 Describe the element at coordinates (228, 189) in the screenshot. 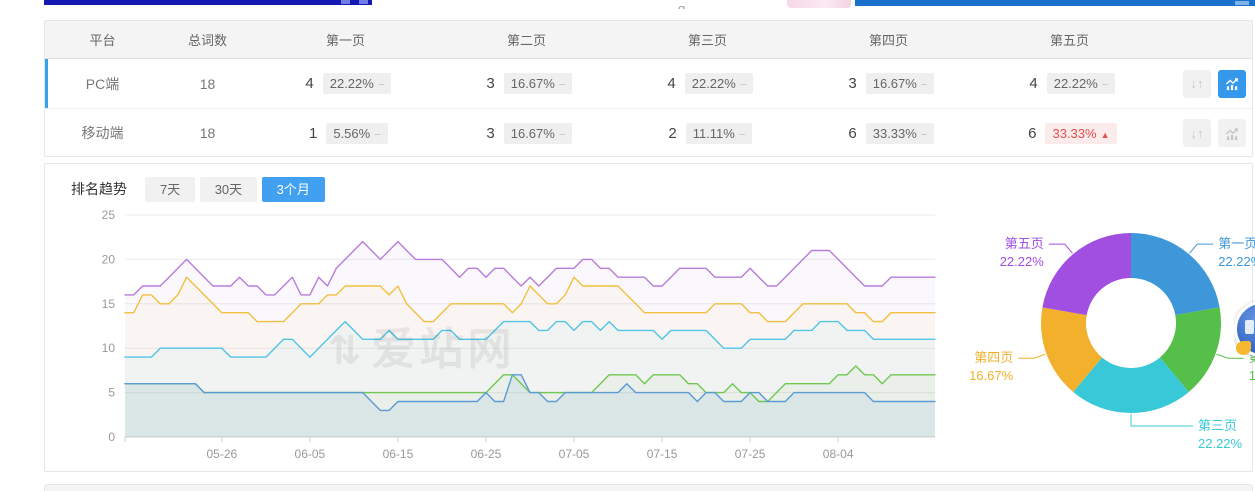

I see `tab-30天: 30天` at that location.